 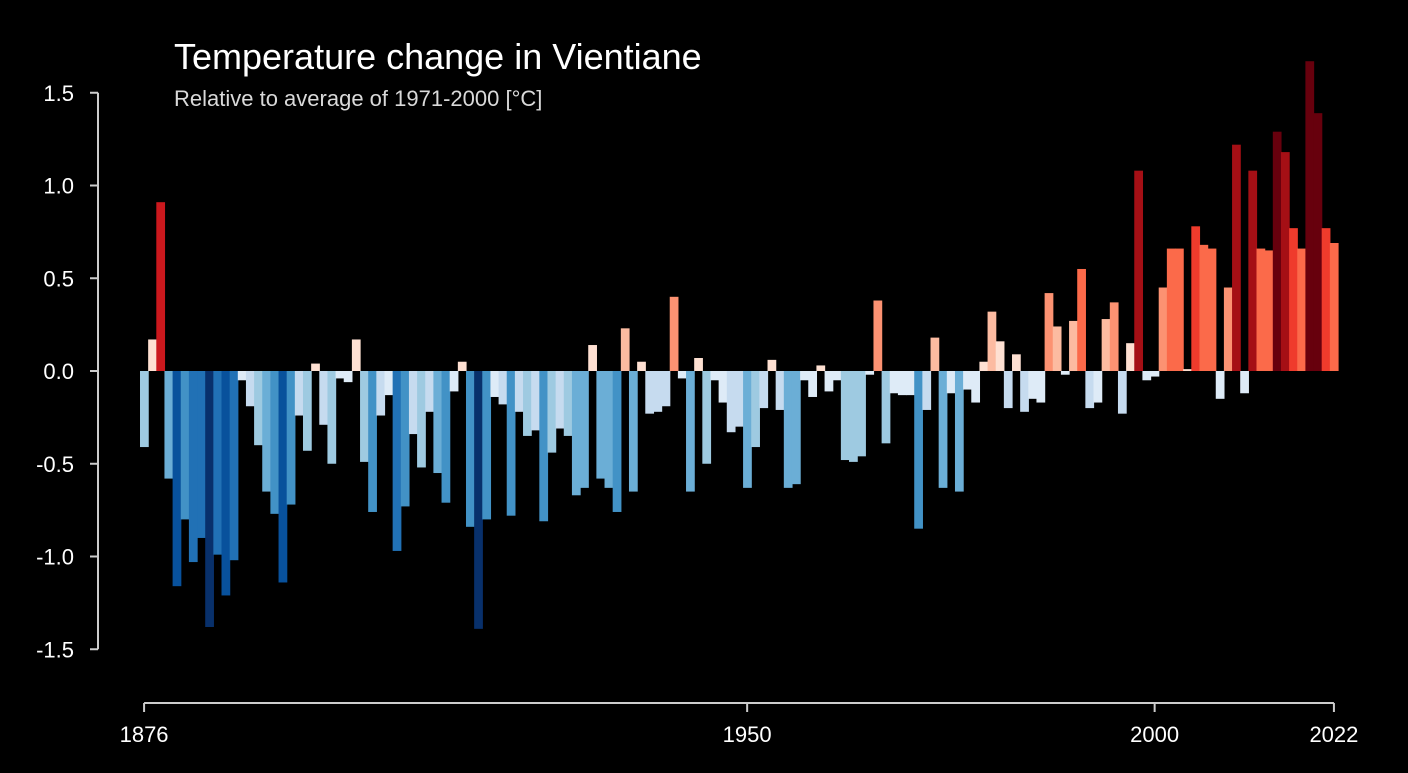 I want to click on bar-1941, so click(x=674, y=333).